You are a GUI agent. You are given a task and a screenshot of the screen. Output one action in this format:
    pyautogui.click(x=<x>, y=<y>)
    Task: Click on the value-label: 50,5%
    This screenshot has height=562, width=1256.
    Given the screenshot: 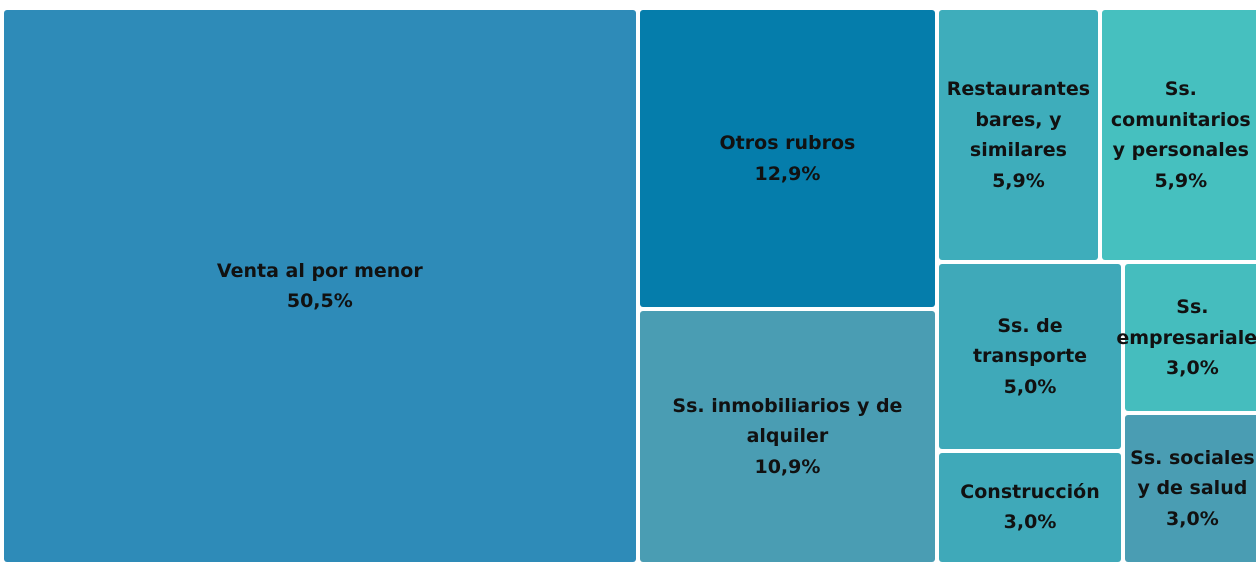 What is the action you would take?
    pyautogui.click(x=319, y=301)
    